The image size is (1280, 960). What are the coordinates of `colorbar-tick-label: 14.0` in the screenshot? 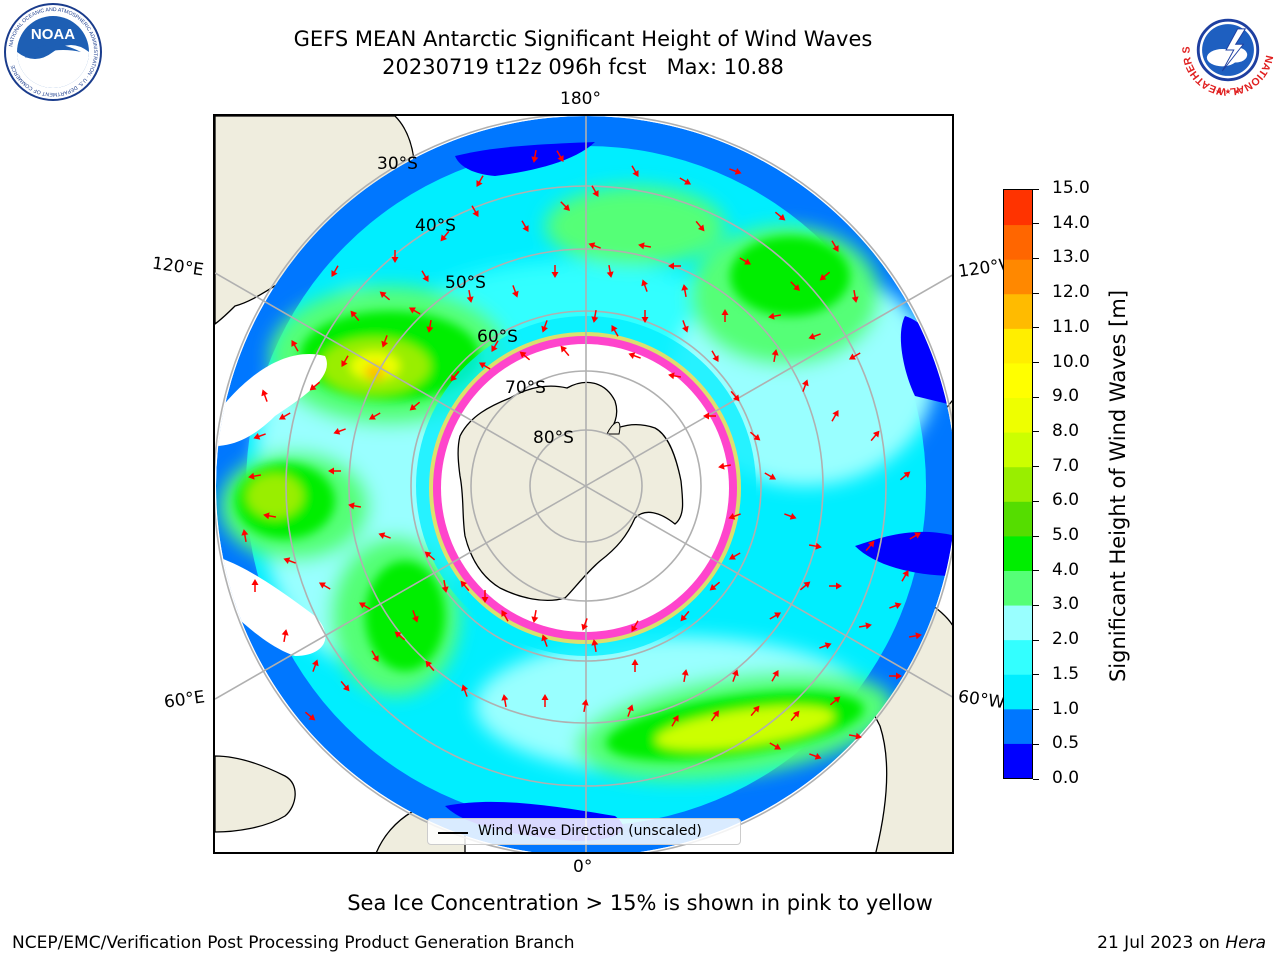 It's located at (1071, 222).